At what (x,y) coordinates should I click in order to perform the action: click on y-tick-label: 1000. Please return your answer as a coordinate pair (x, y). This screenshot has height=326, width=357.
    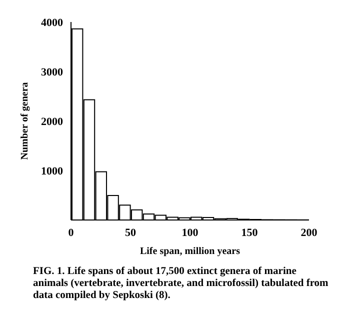
    Looking at the image, I should click on (52, 171).